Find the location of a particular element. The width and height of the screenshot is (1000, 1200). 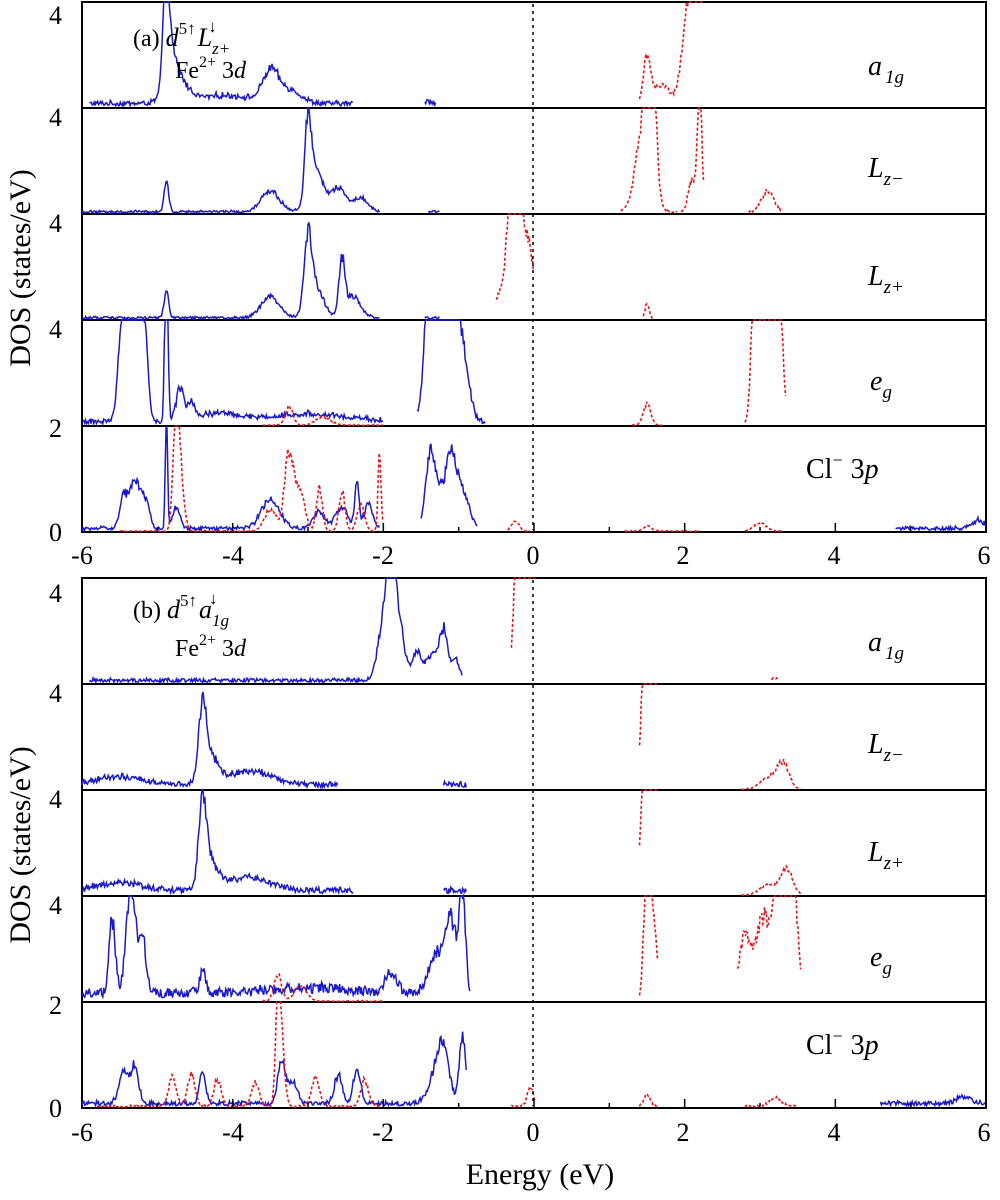

panel-a-x-ticks is located at coordinates (534, 527).